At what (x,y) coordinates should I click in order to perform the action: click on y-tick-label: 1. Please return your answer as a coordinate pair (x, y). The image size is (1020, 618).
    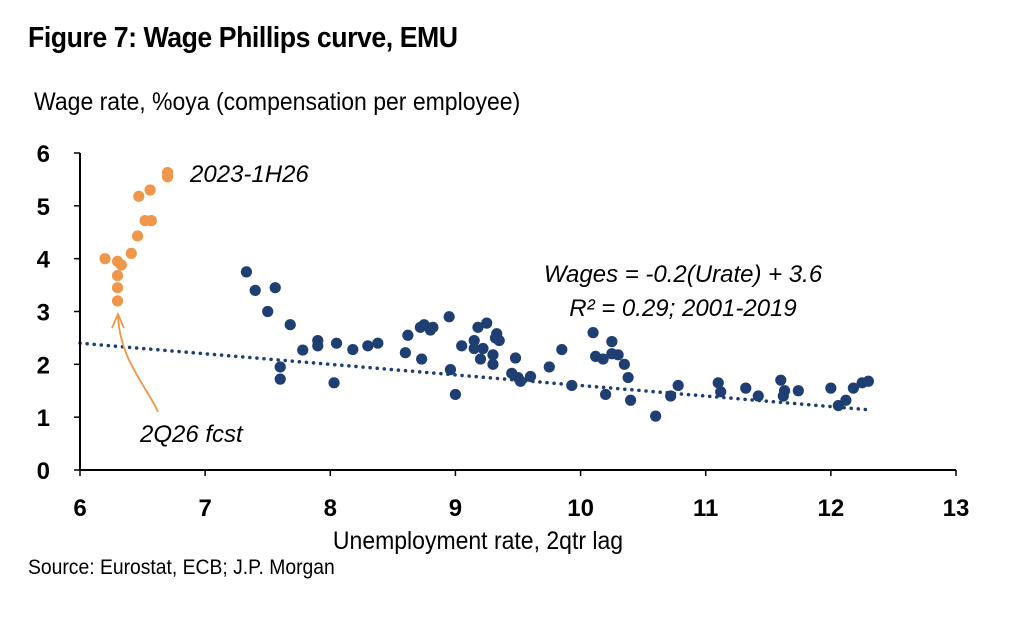
    Looking at the image, I should click on (43, 418).